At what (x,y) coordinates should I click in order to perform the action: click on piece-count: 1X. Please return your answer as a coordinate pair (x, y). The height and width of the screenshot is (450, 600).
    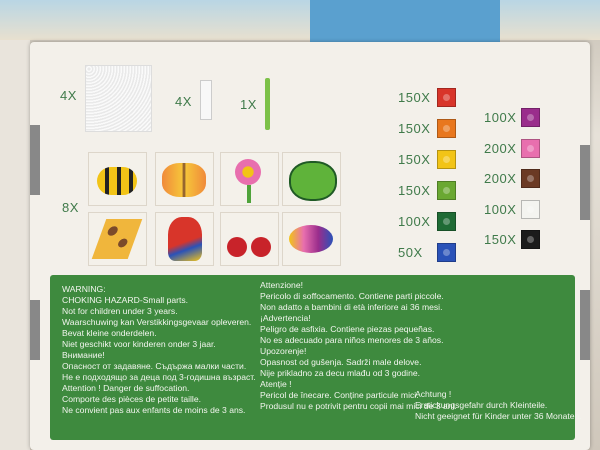
    Looking at the image, I should click on (248, 104).